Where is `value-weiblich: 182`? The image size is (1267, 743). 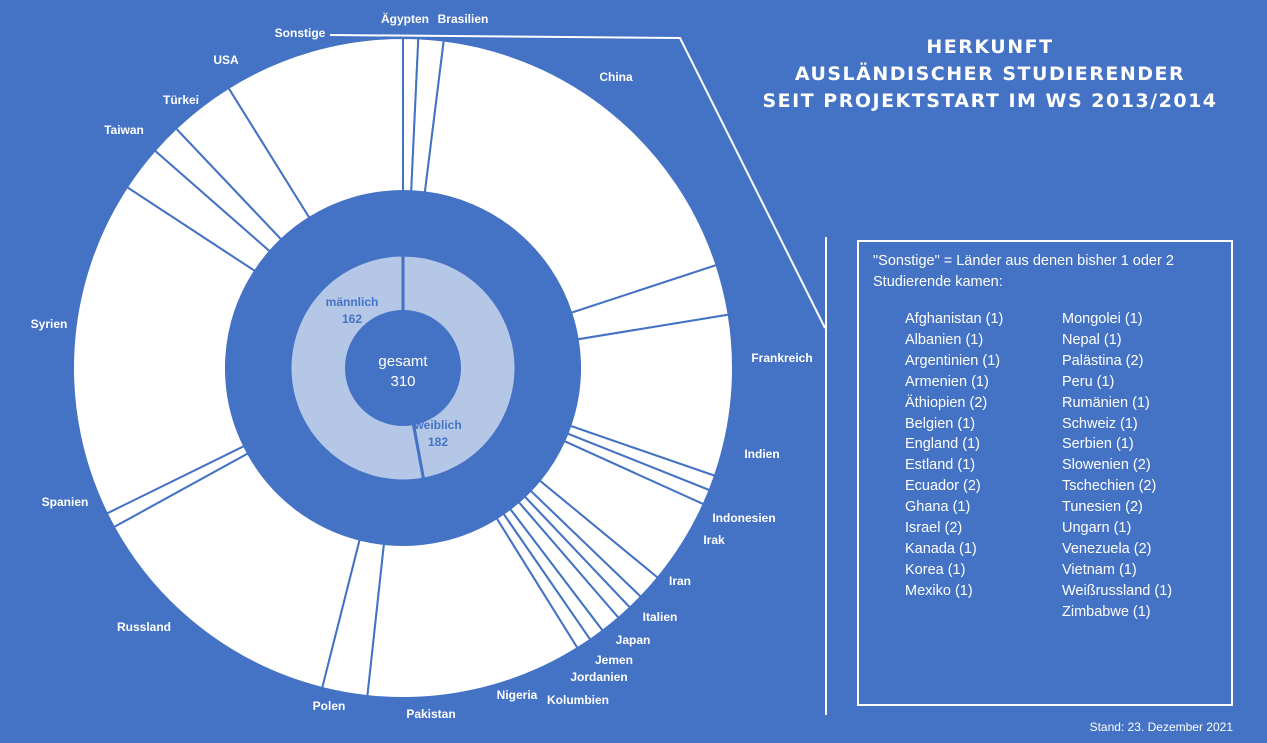 value-weiblich: 182 is located at coordinates (438, 442).